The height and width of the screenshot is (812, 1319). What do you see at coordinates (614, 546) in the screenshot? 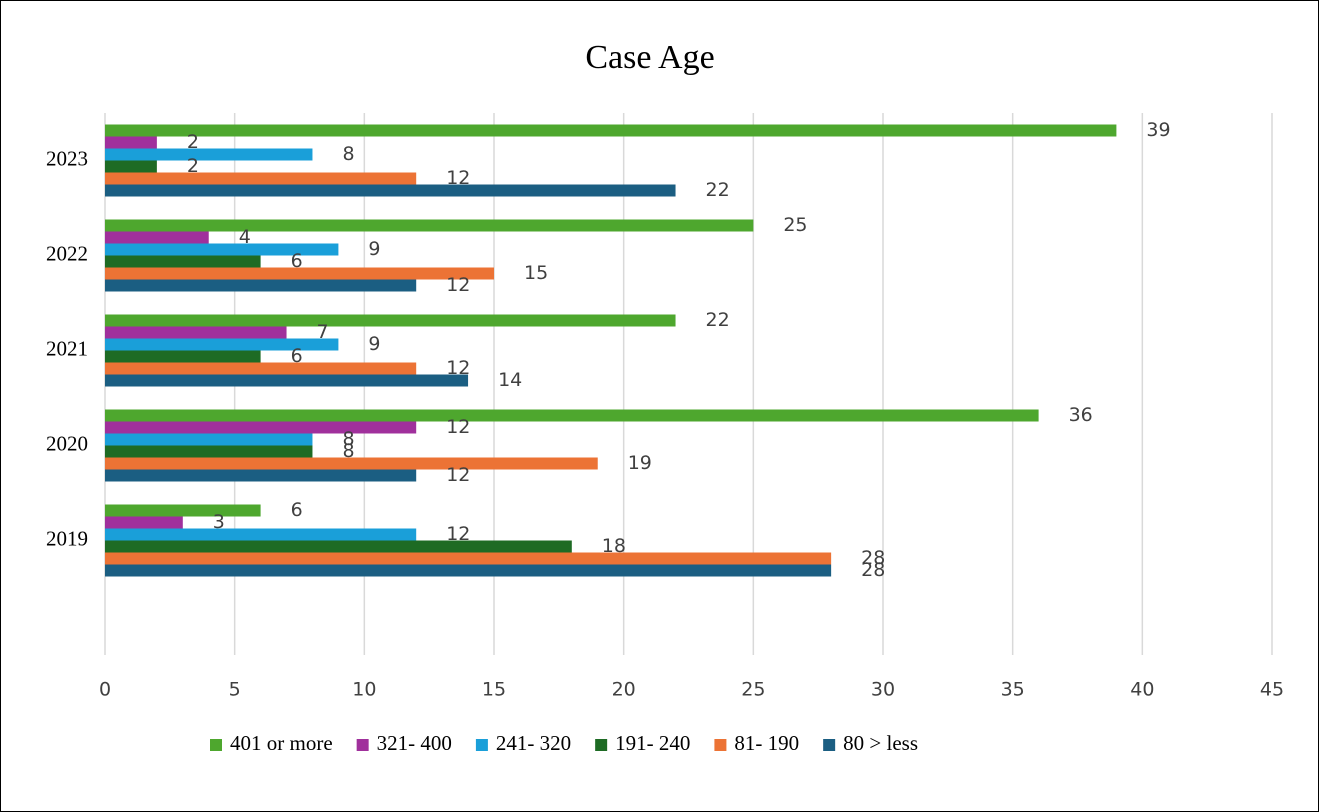
I see `data-label: 18` at bounding box center [614, 546].